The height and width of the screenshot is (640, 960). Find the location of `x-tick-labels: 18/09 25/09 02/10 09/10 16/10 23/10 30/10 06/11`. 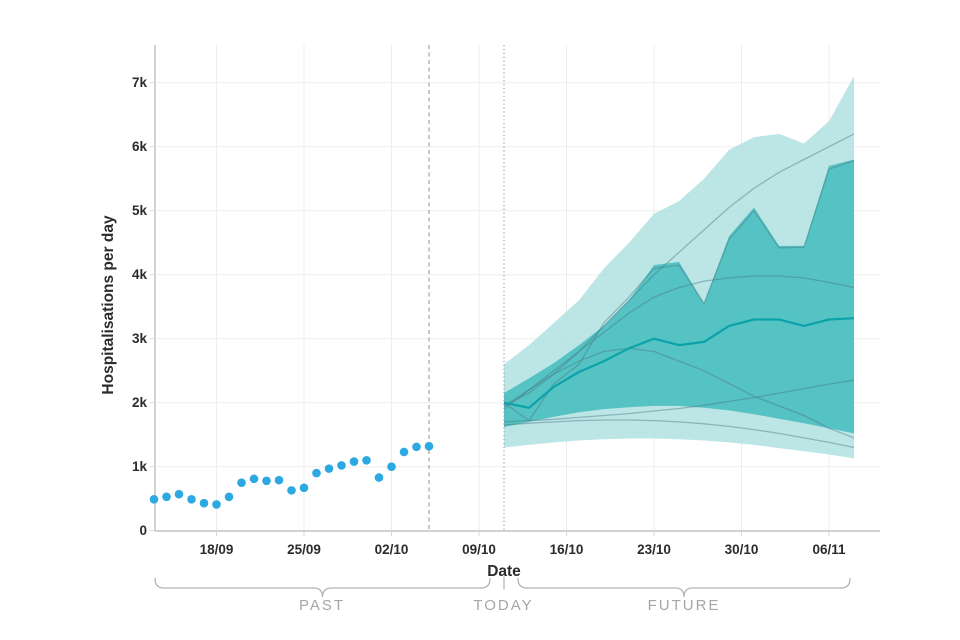

x-tick-labels: 18/09 25/09 02/10 09/10 16/10 23/10 30/10 06/11 is located at coordinates (523, 549).